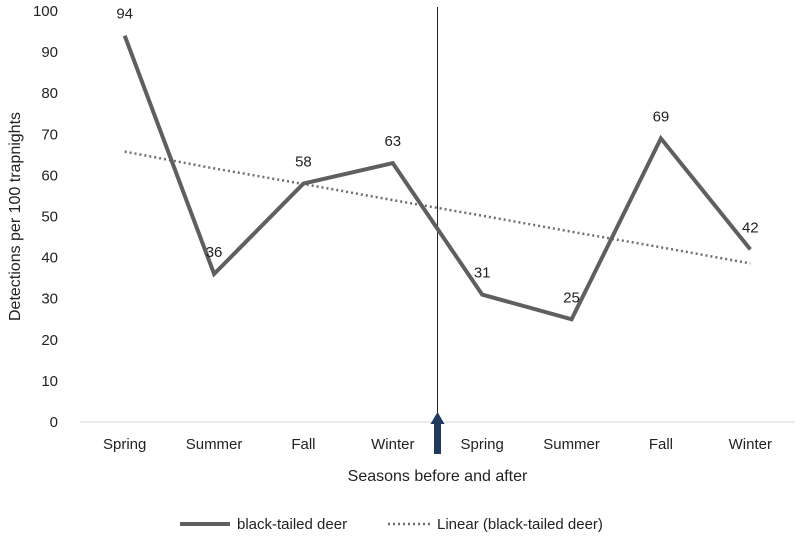 The height and width of the screenshot is (541, 803). Describe the element at coordinates (292, 524) in the screenshot. I see `legend-label-black-tailed-deer: black-tailed deer` at that location.